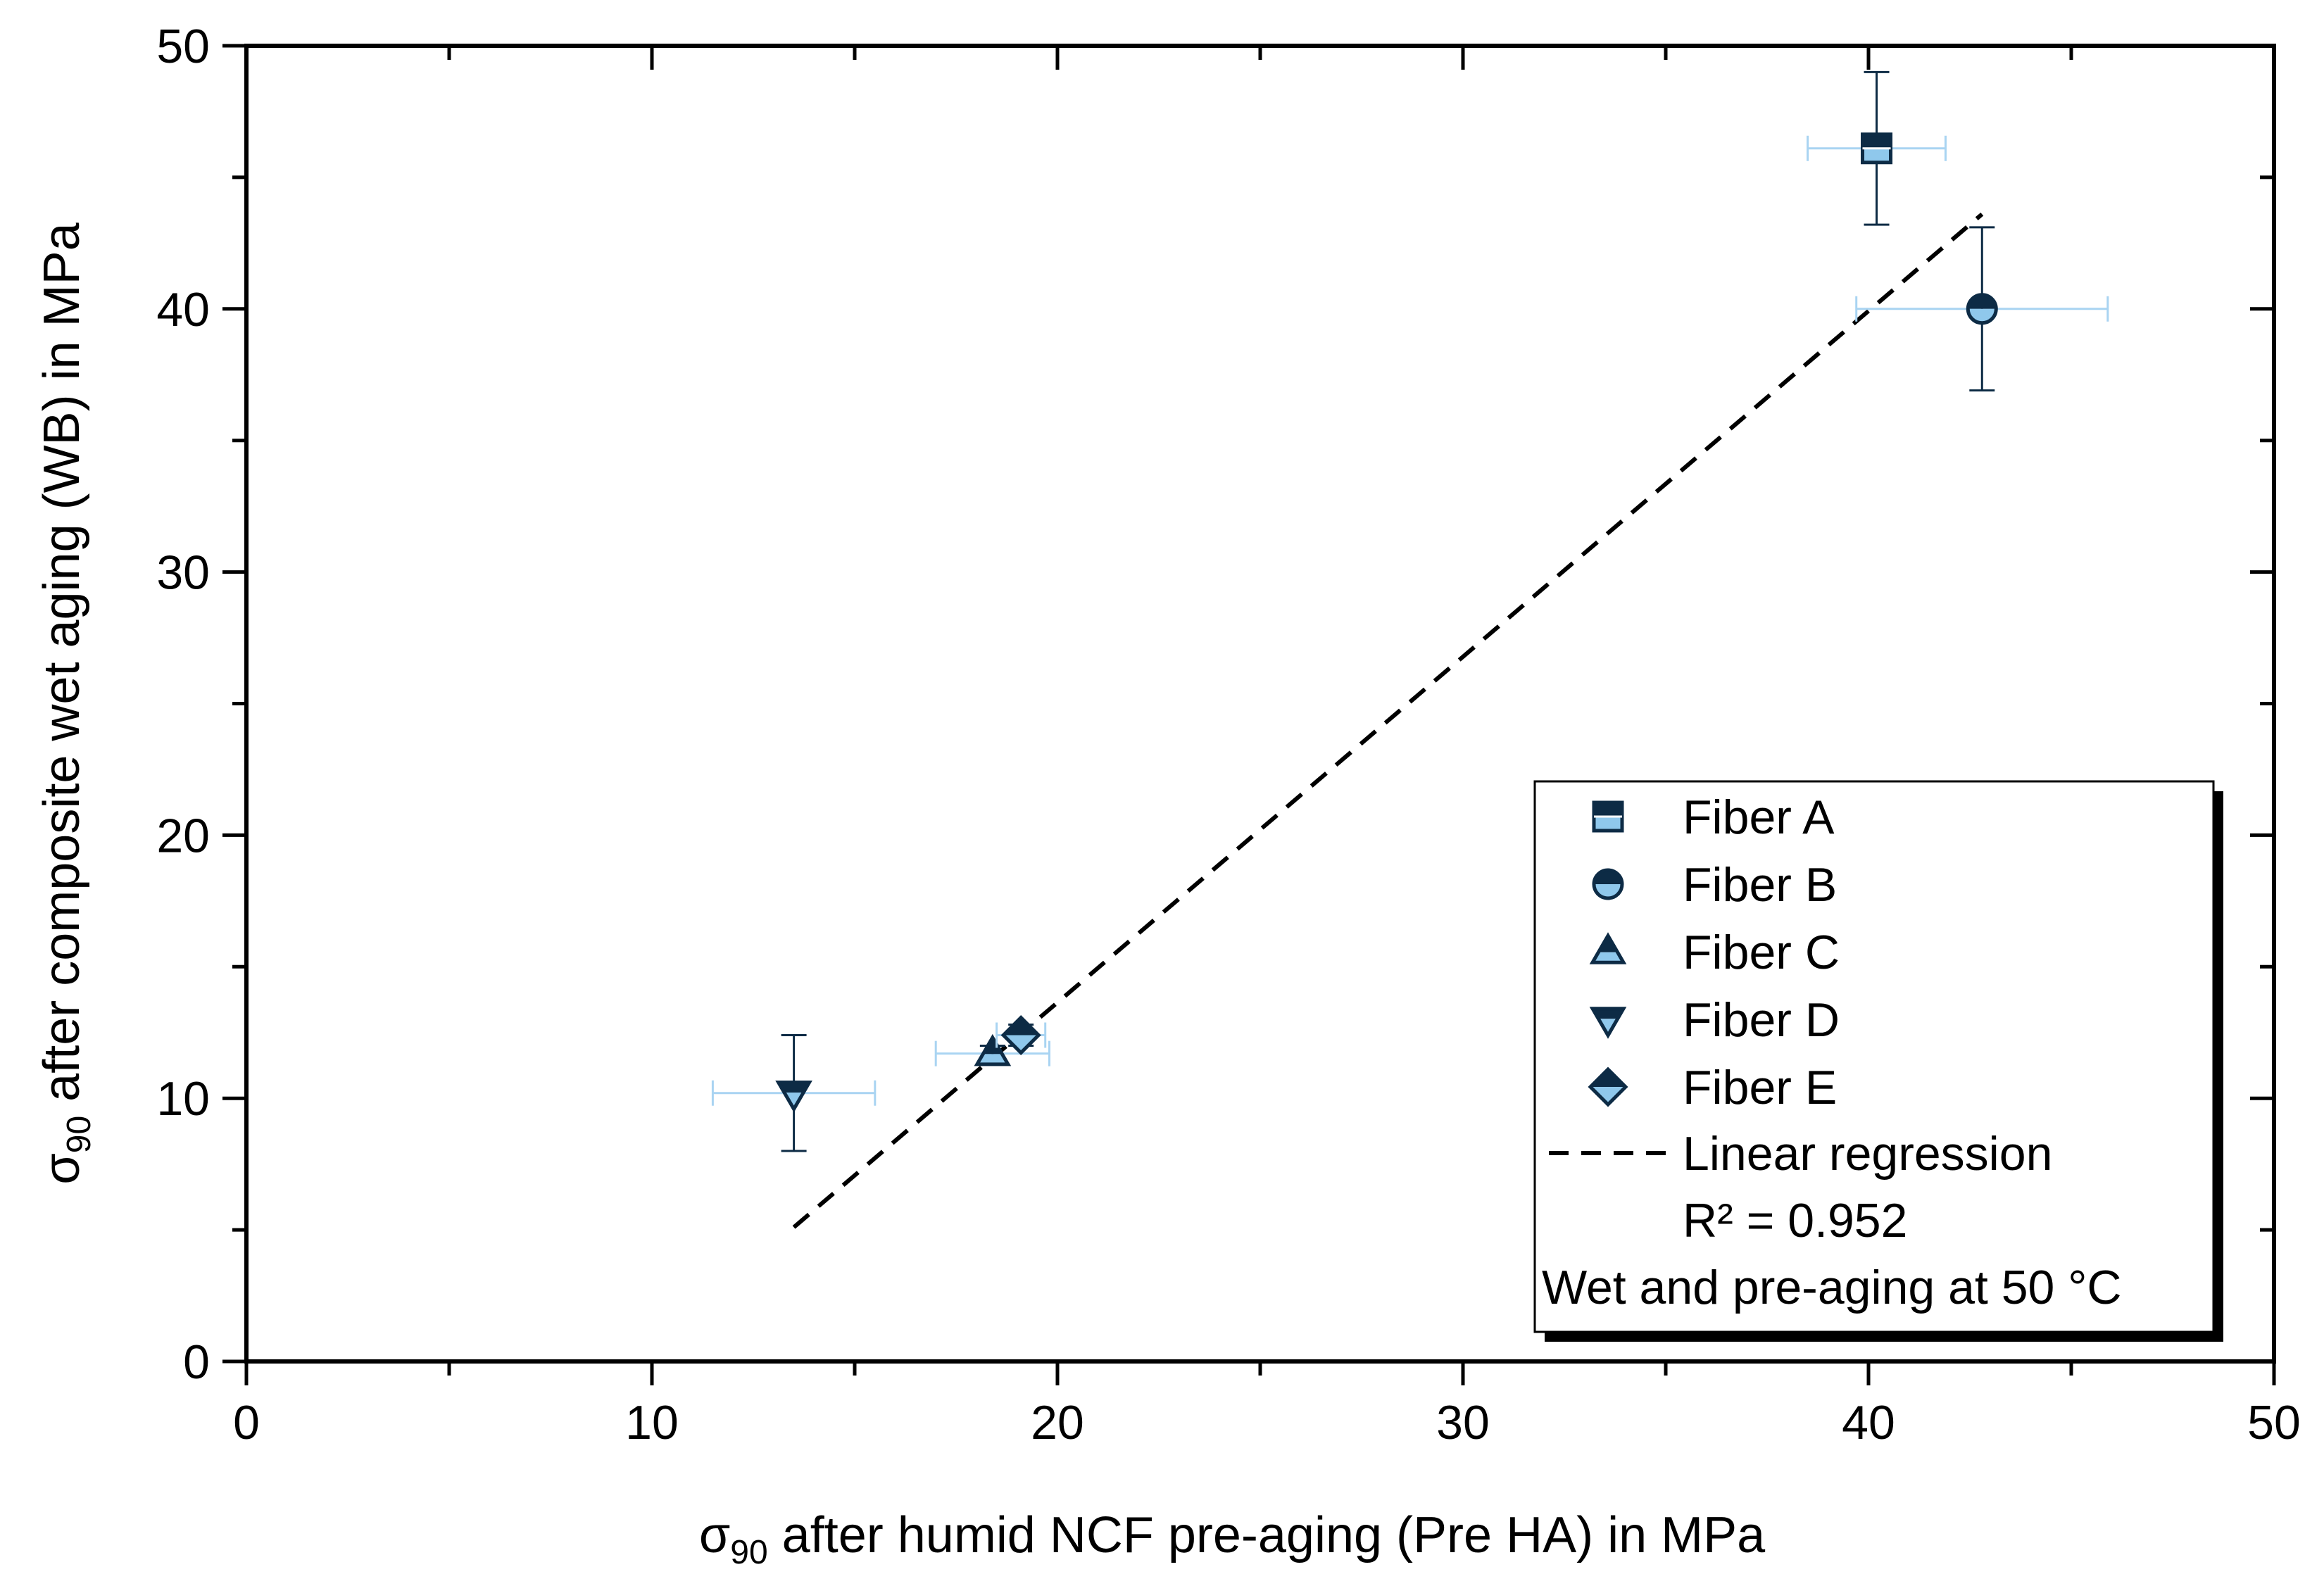 This screenshot has height=1586, width=2324. I want to click on legend-marker-fiber-c, so click(1608, 948).